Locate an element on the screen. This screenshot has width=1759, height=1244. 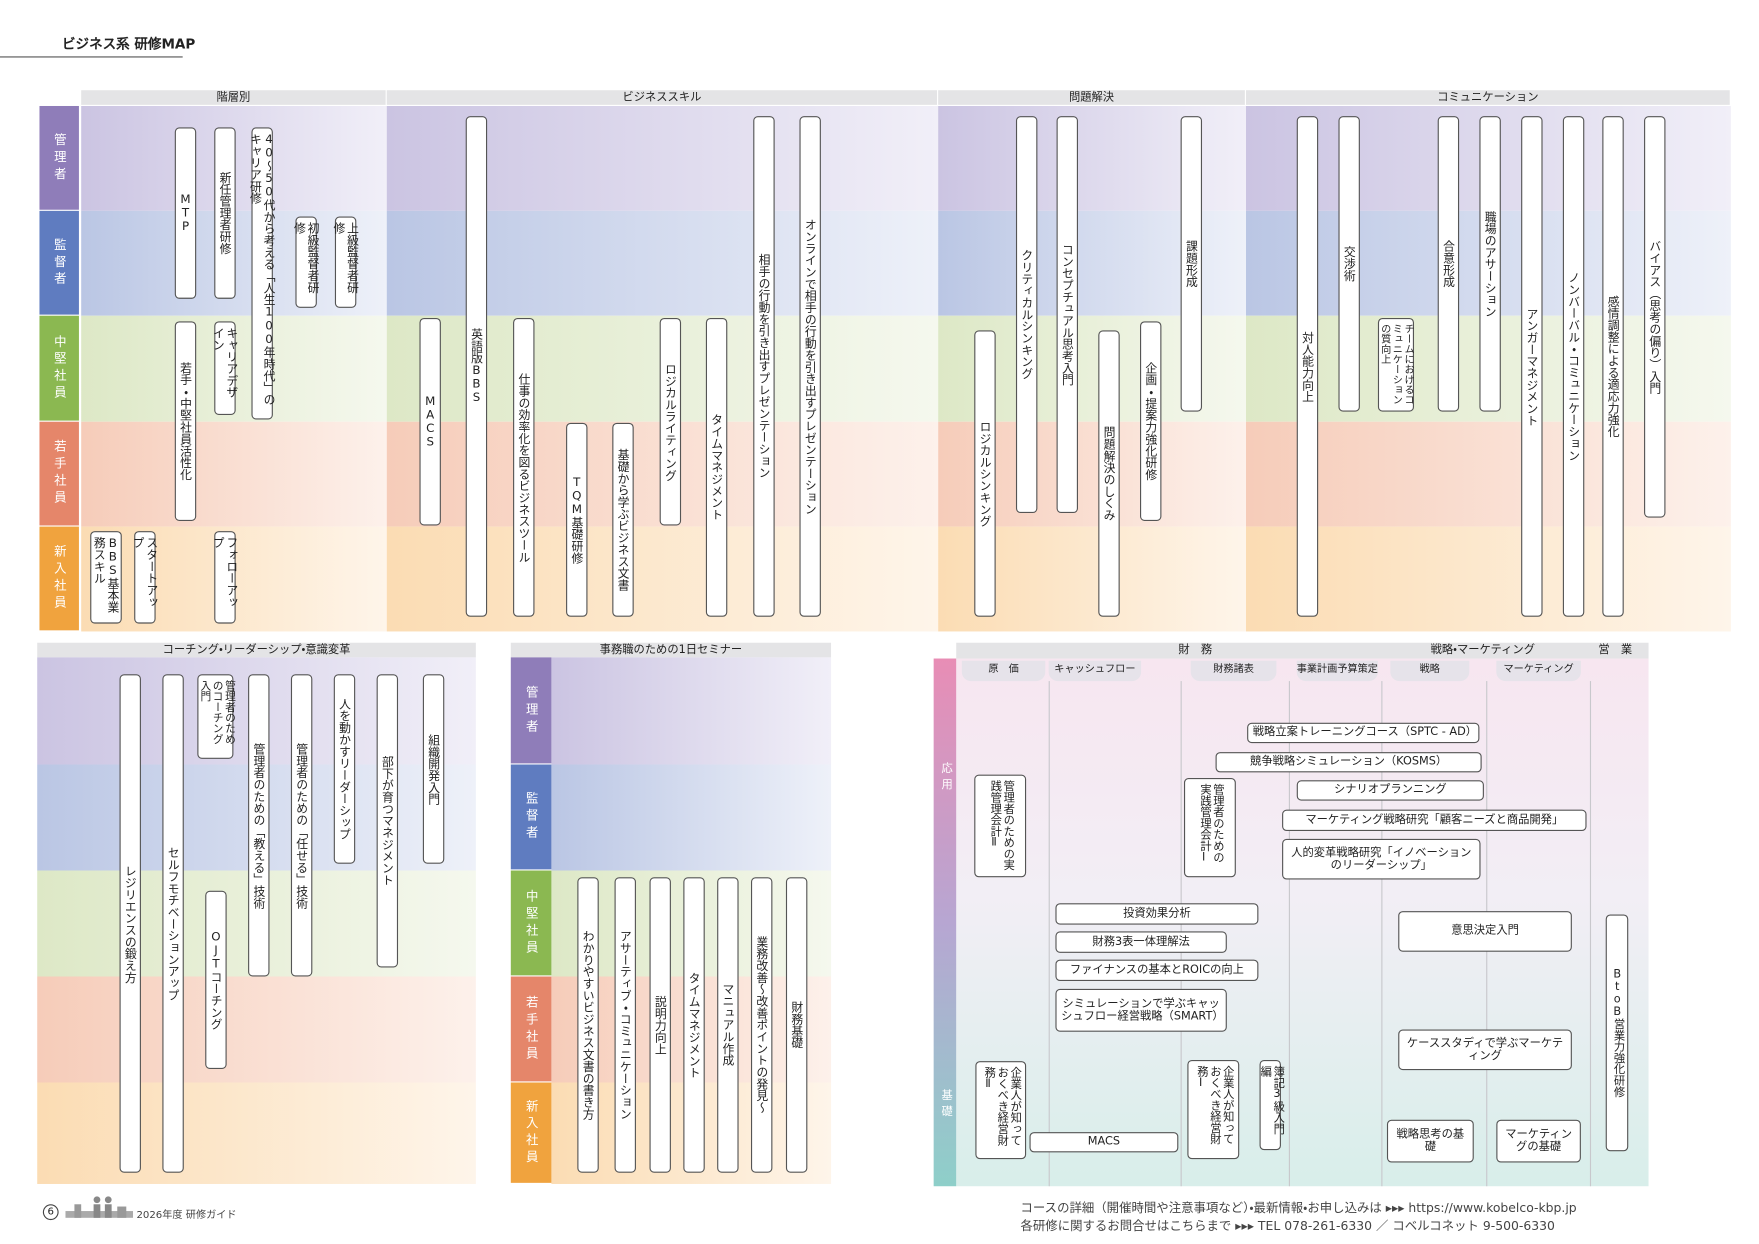
course-box: 財務基礎 is located at coordinates (796, 1025).